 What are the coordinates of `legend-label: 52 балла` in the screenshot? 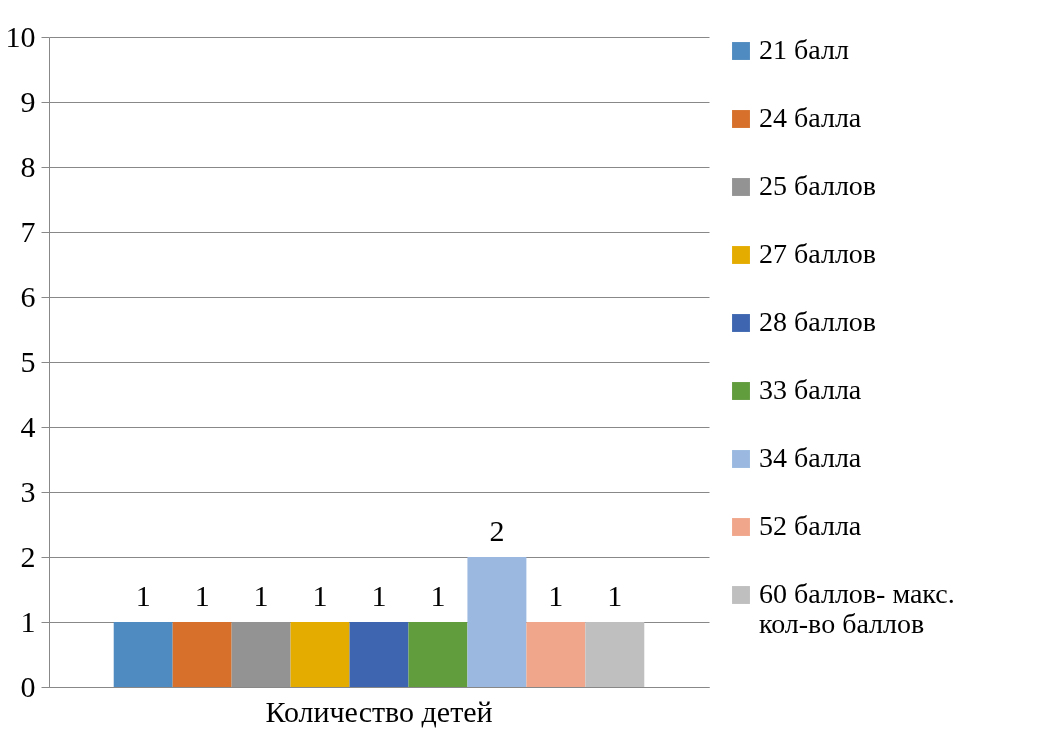 It's located at (810, 525).